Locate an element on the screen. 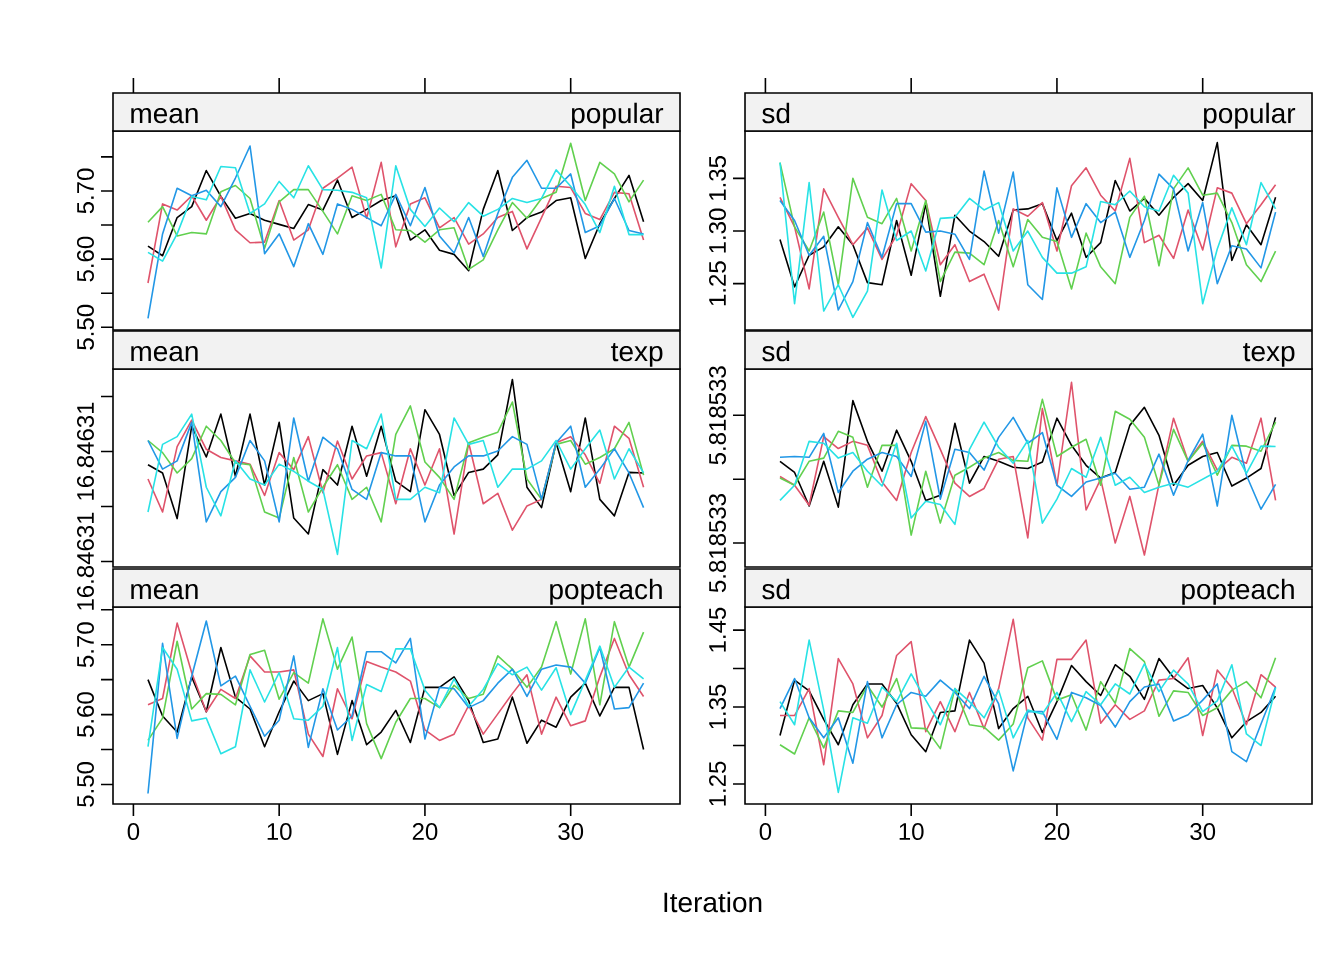 The height and width of the screenshot is (960, 1344). x-axis-title: Iteration is located at coordinates (713, 902).